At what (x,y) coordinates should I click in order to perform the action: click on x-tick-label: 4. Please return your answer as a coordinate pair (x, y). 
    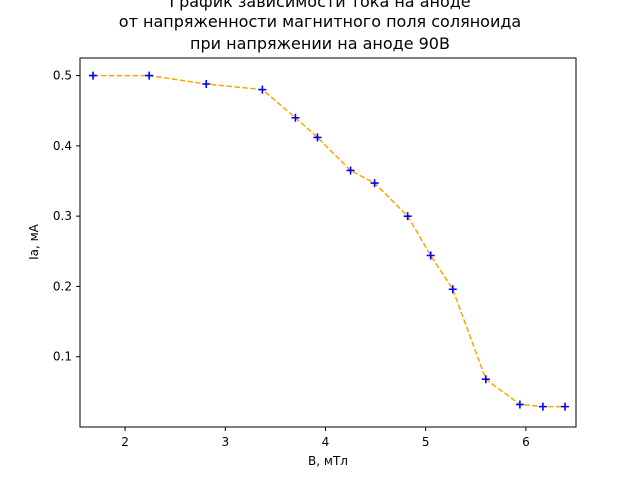
    Looking at the image, I should click on (326, 442).